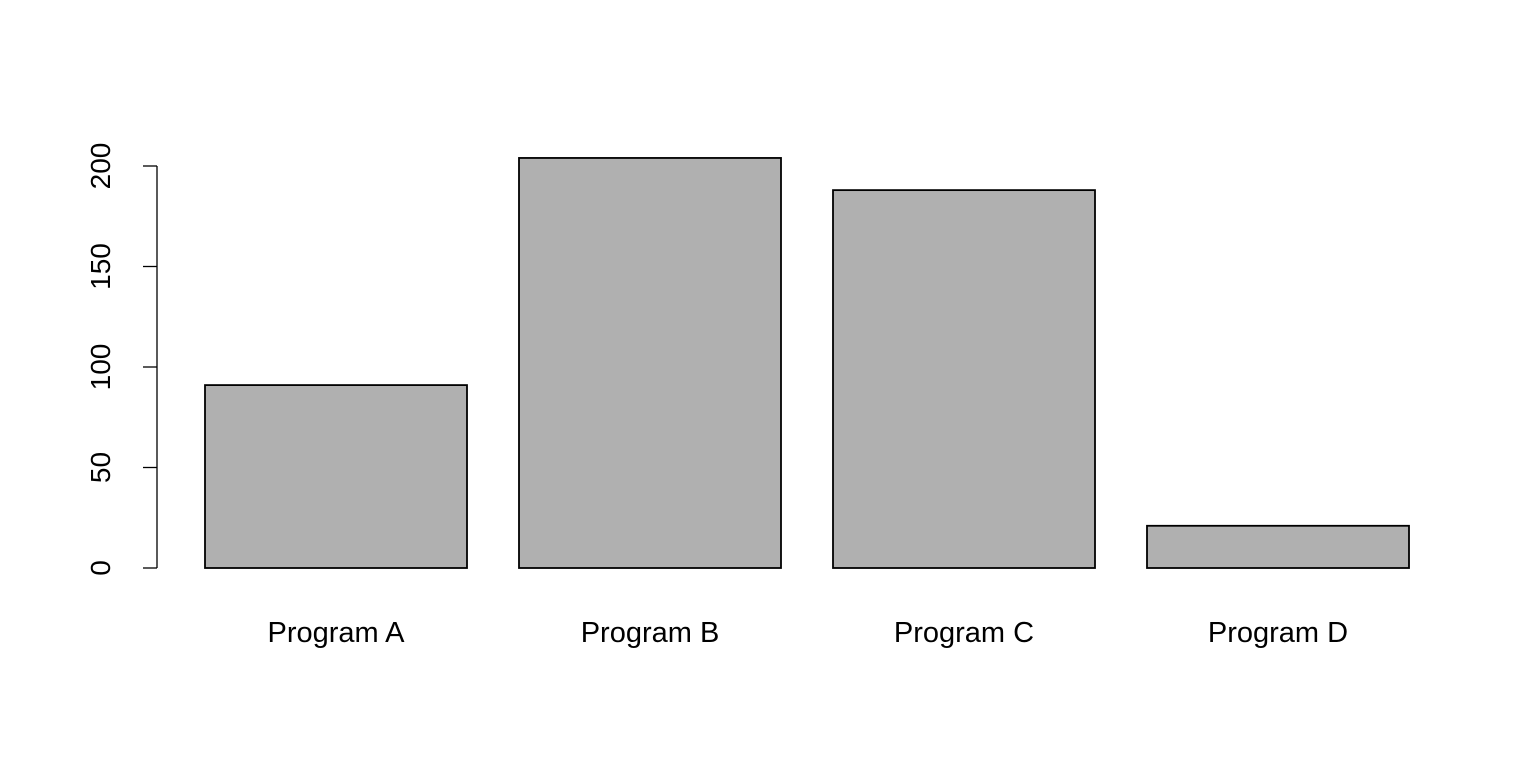  What do you see at coordinates (964, 633) in the screenshot?
I see `category-label: Program C` at bounding box center [964, 633].